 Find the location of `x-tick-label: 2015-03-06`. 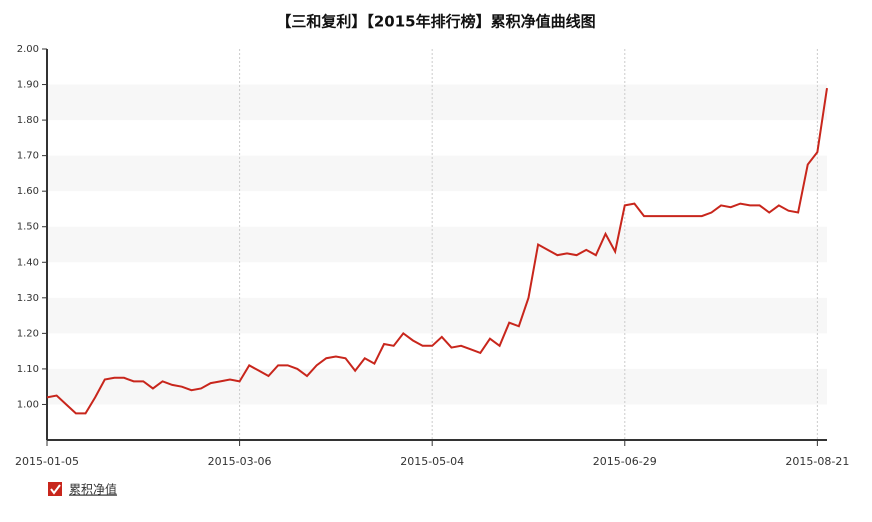

x-tick-label: 2015-03-06 is located at coordinates (240, 461).